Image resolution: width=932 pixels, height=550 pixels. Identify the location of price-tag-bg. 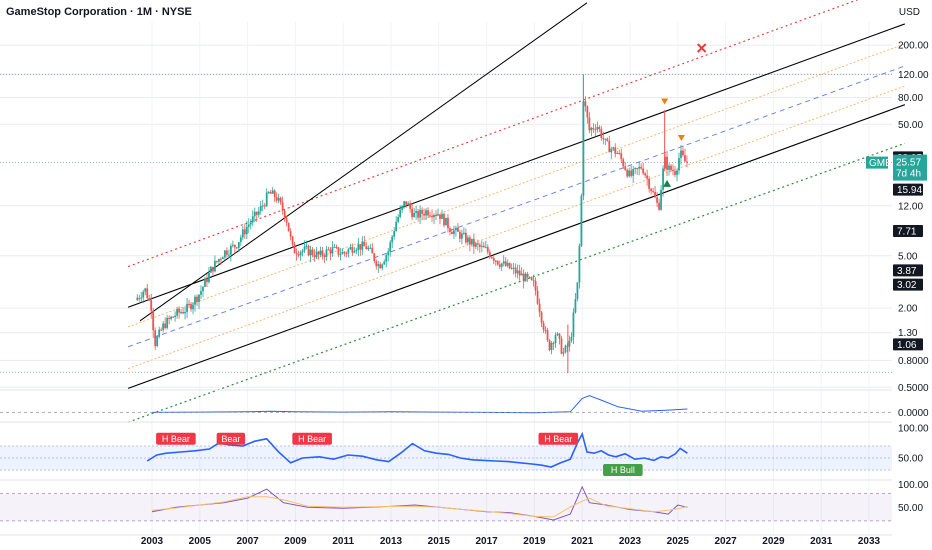
(910, 167).